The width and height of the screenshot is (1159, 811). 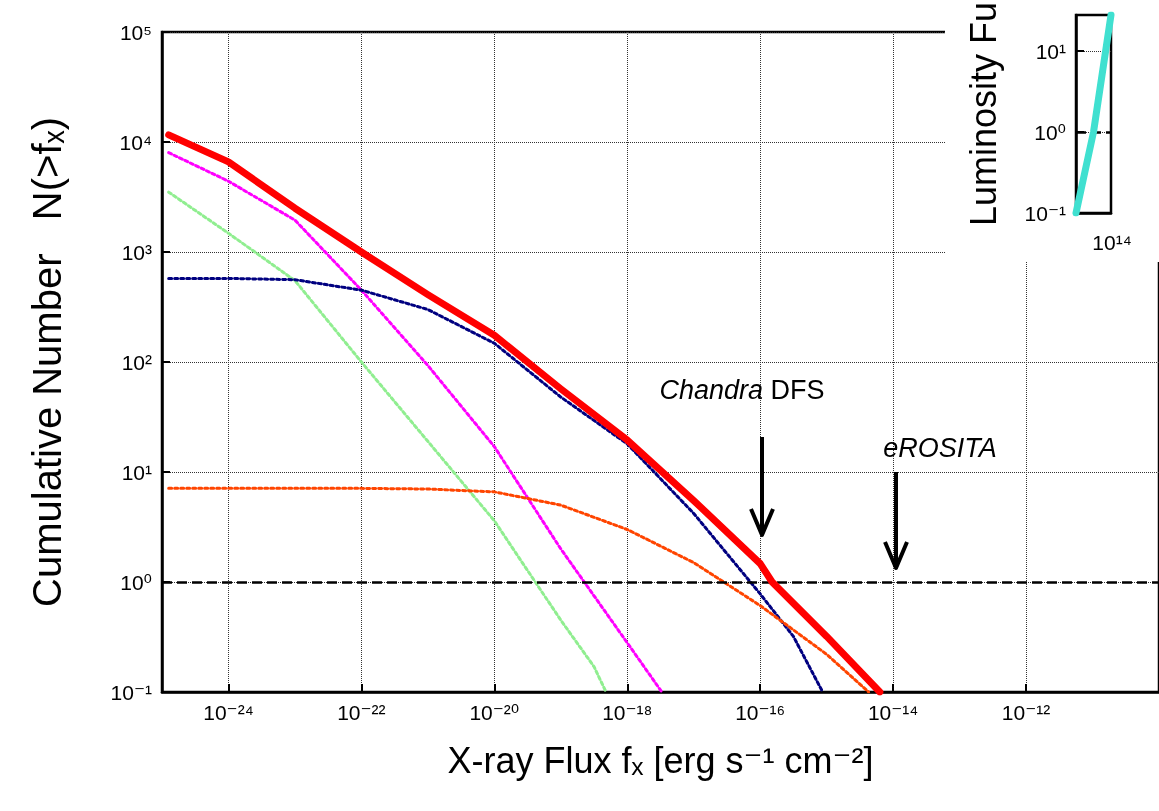 What do you see at coordinates (660, 760) in the screenshot?
I see `x-axis-title: X-ray Flux fₓ [erg s⁻¹ cm⁻²]` at bounding box center [660, 760].